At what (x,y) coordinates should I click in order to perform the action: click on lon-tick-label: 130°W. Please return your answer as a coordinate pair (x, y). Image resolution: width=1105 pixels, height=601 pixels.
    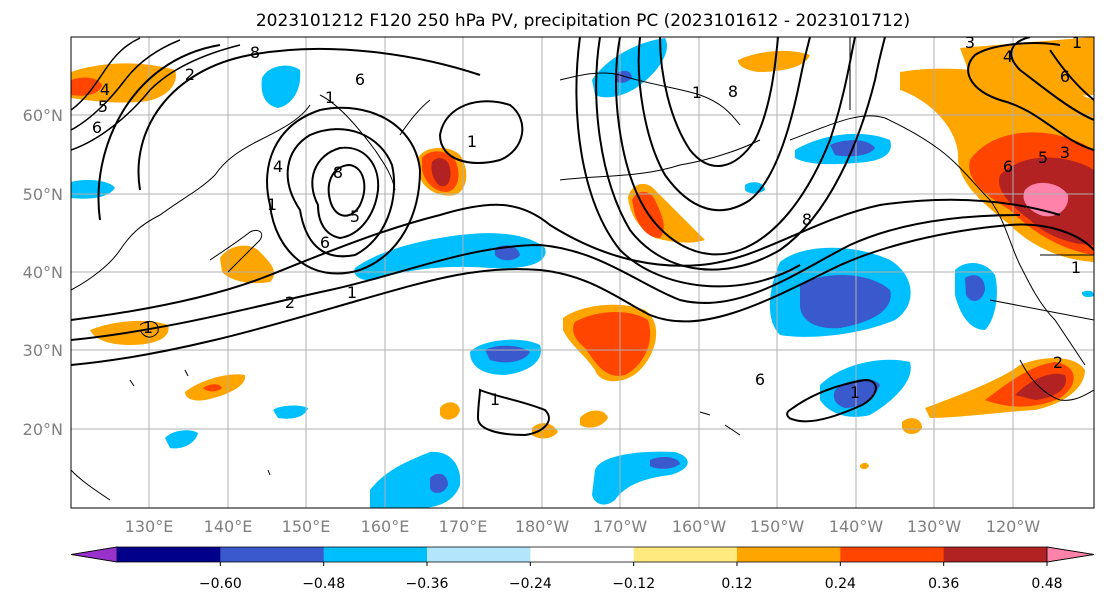
    Looking at the image, I should click on (934, 526).